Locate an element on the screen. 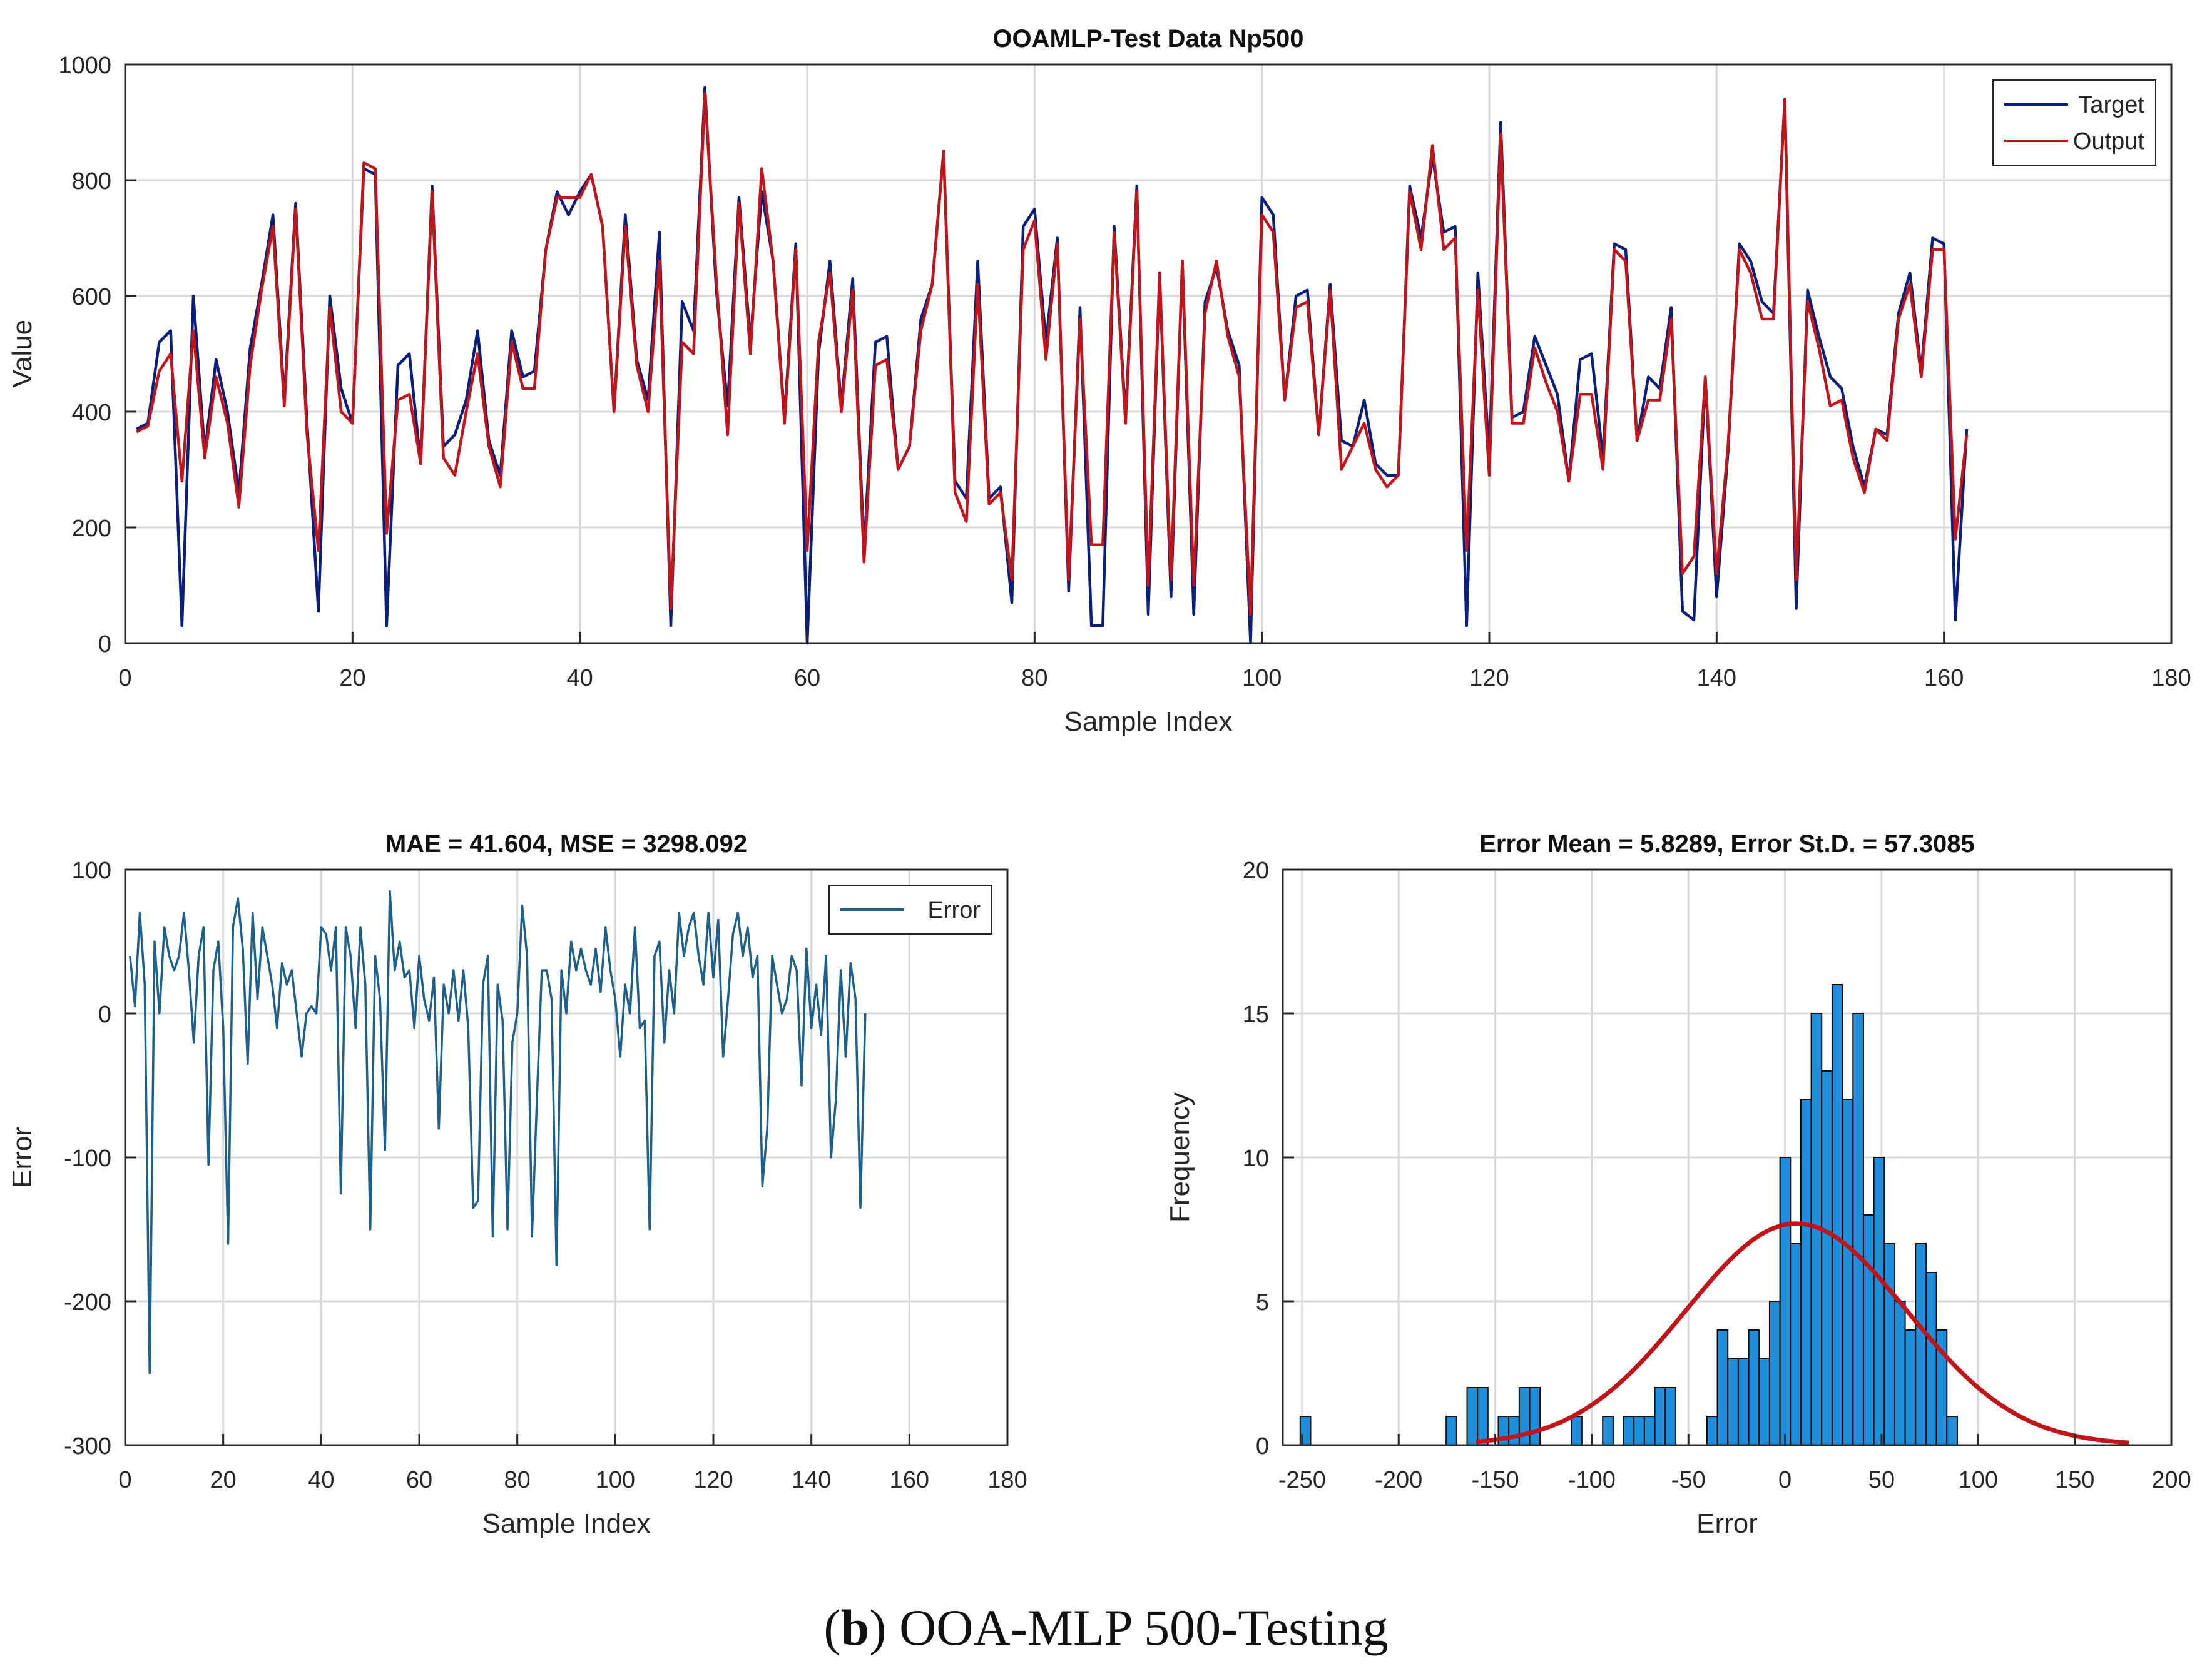  y-tick-label: 200 is located at coordinates (92, 529).